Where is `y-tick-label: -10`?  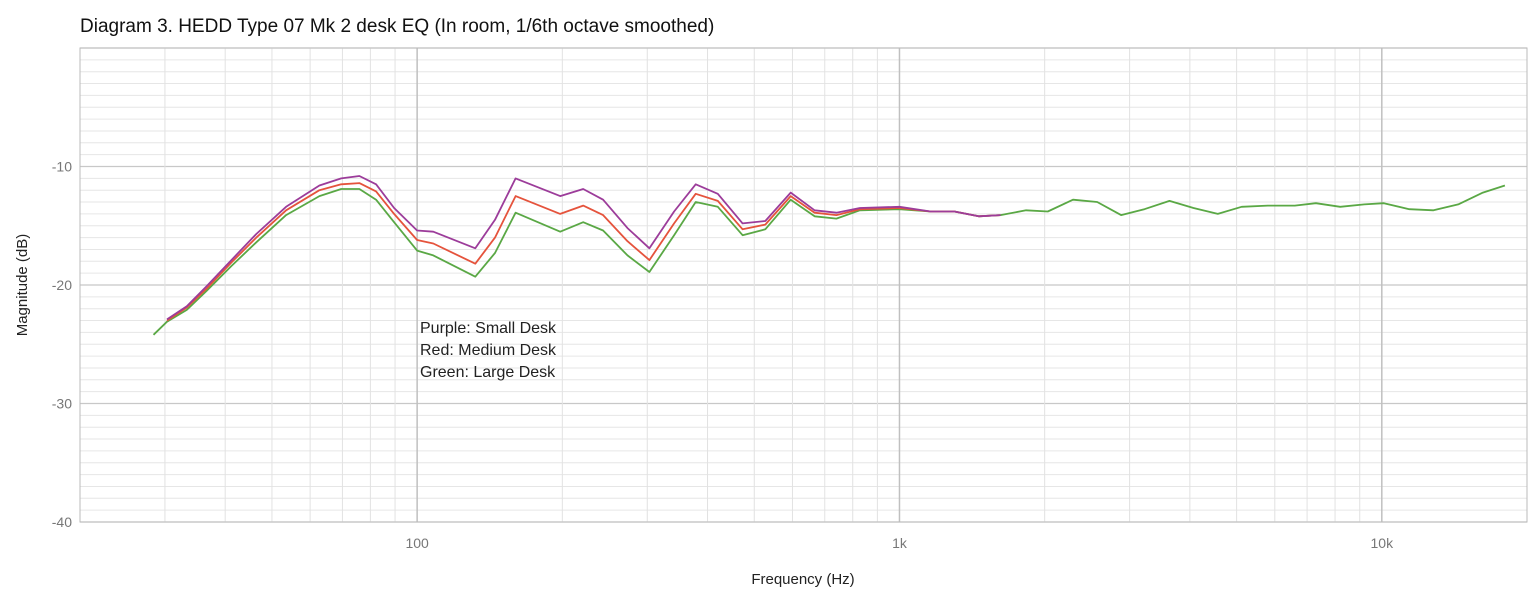 y-tick-label: -10 is located at coordinates (62, 167).